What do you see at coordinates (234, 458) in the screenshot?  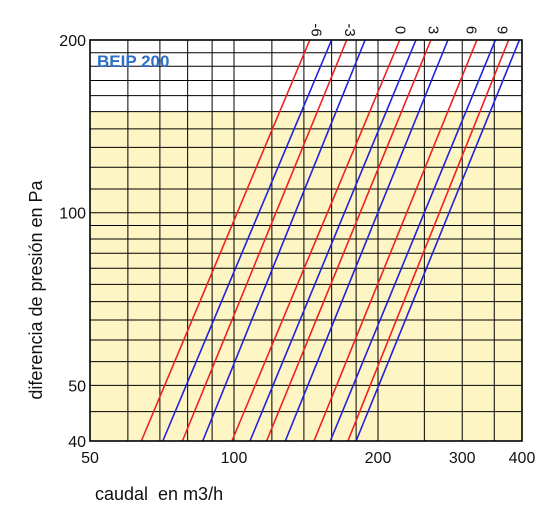 I see `x-tick-label: 100` at bounding box center [234, 458].